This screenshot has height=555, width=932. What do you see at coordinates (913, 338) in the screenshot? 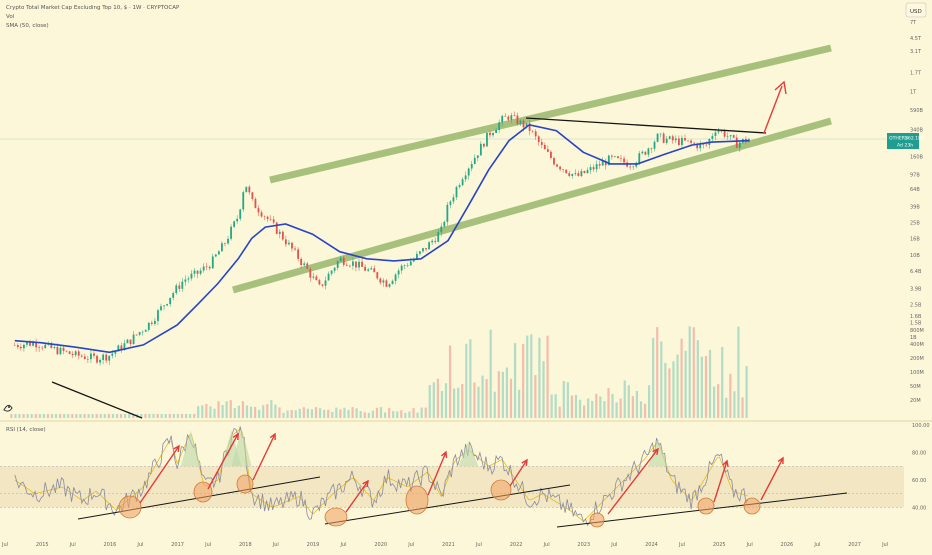
I see `y-tick-label: 1B` at bounding box center [913, 338].